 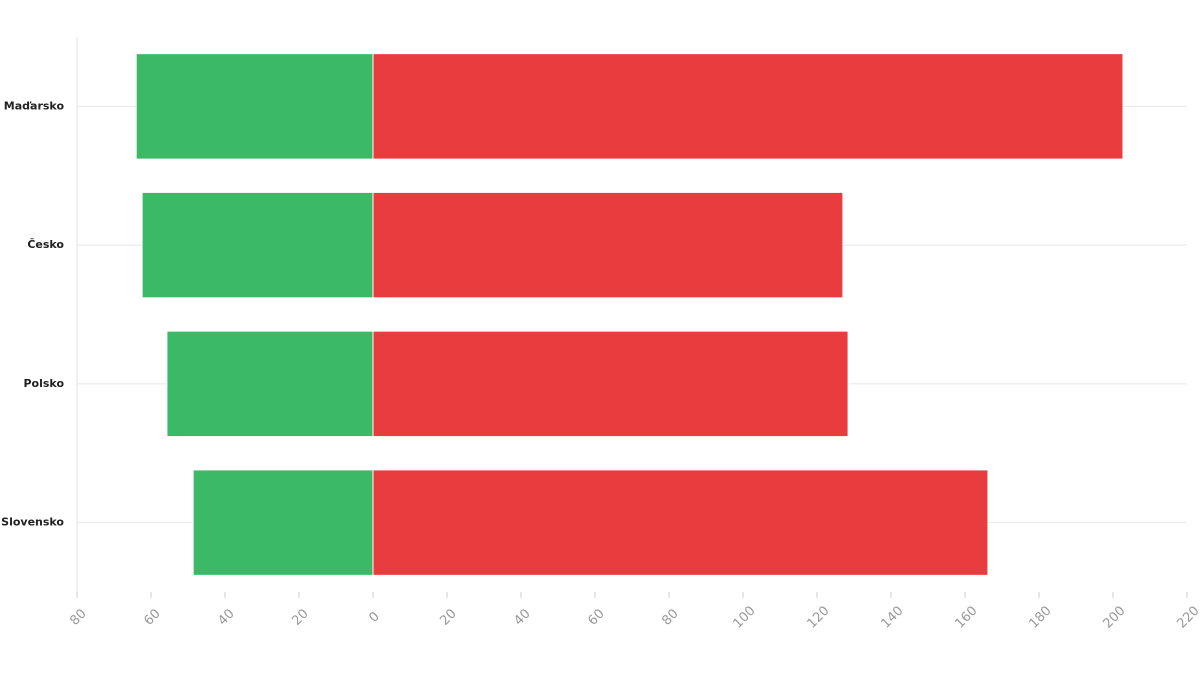 What do you see at coordinates (34, 105) in the screenshot?
I see `y-tick-label: Maďarsko` at bounding box center [34, 105].